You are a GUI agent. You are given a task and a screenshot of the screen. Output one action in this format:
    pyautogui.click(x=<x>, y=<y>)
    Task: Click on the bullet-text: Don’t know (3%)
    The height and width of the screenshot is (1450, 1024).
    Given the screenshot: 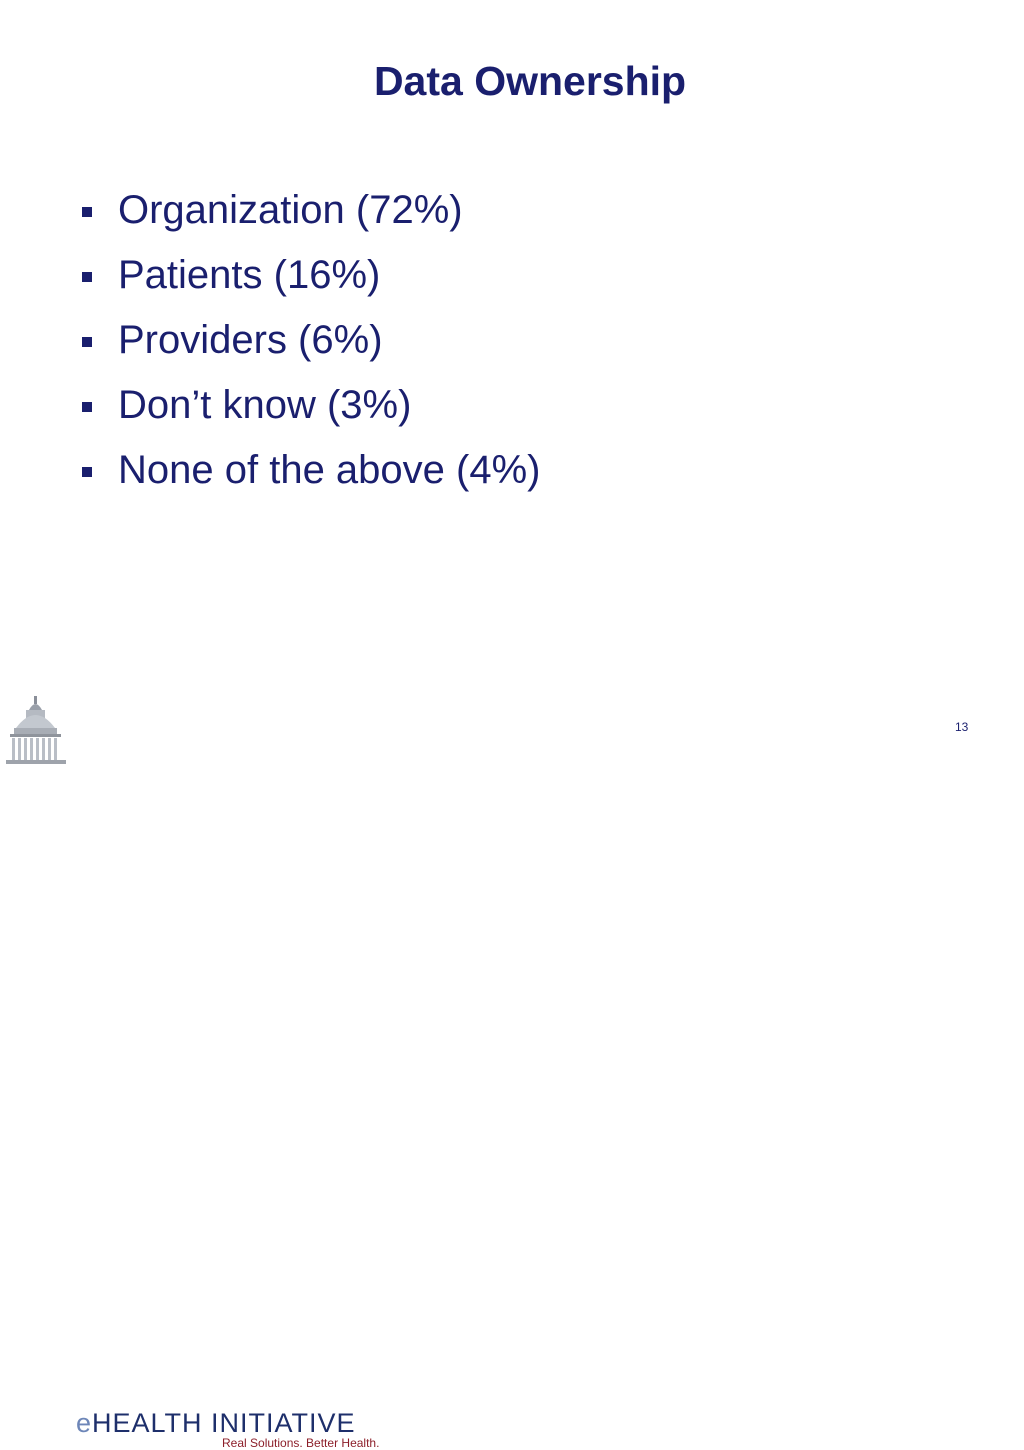 What is the action you would take?
    pyautogui.click(x=265, y=405)
    